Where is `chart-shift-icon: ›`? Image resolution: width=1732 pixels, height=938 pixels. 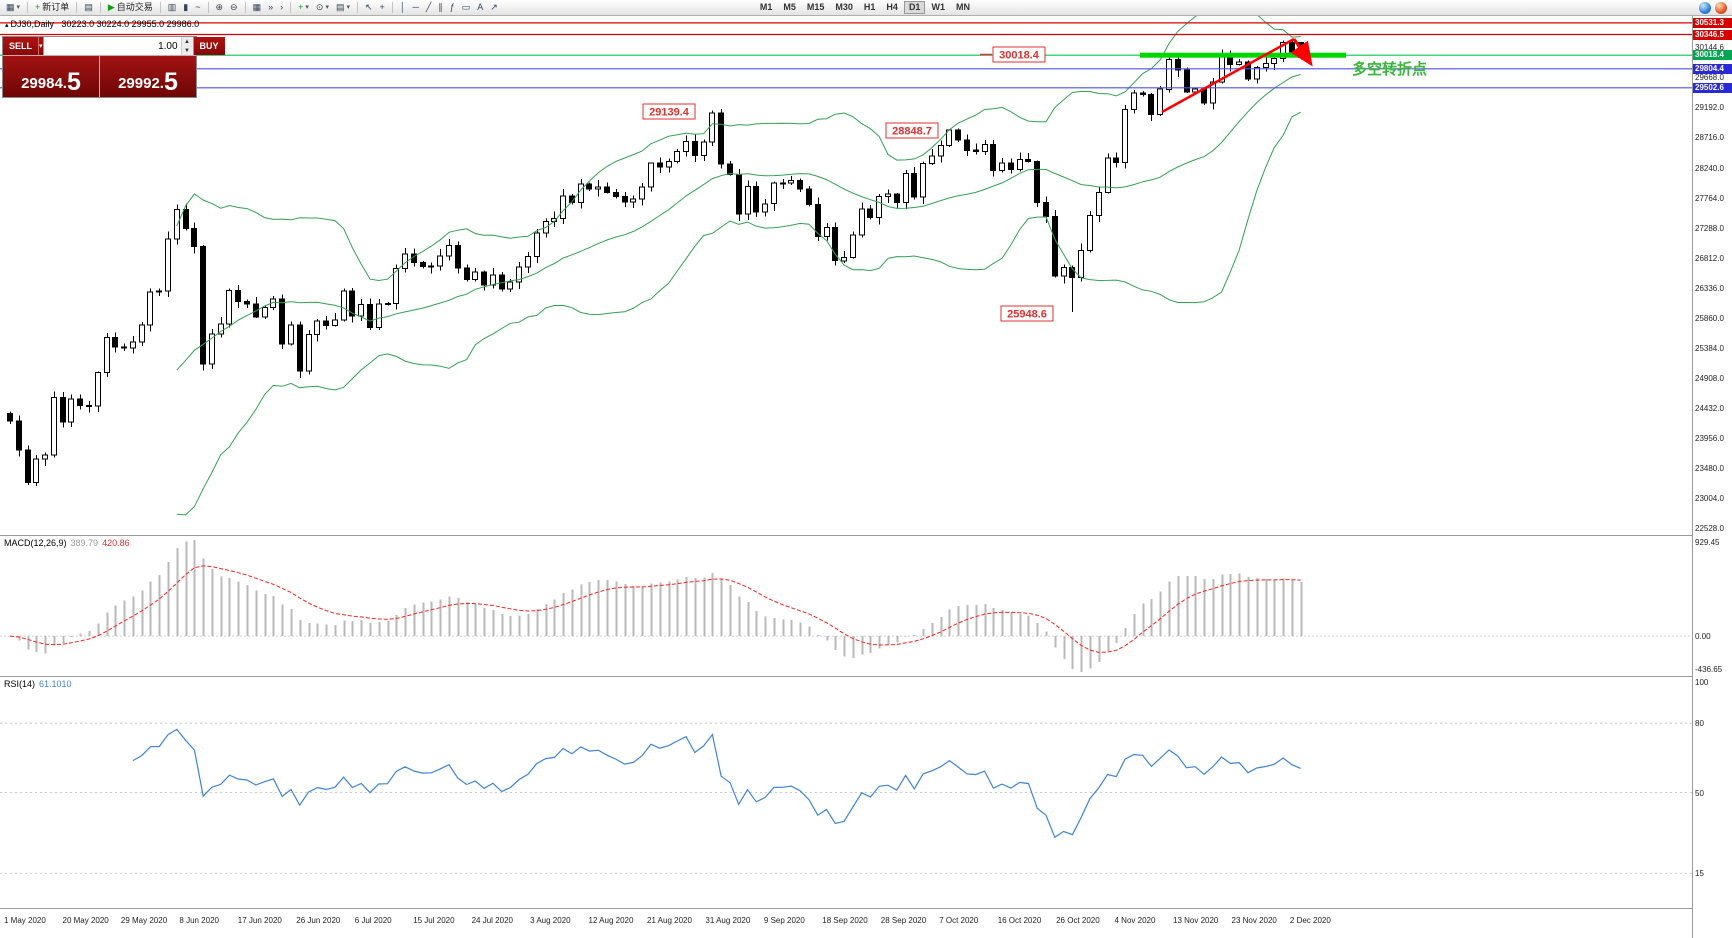 chart-shift-icon: › is located at coordinates (282, 7).